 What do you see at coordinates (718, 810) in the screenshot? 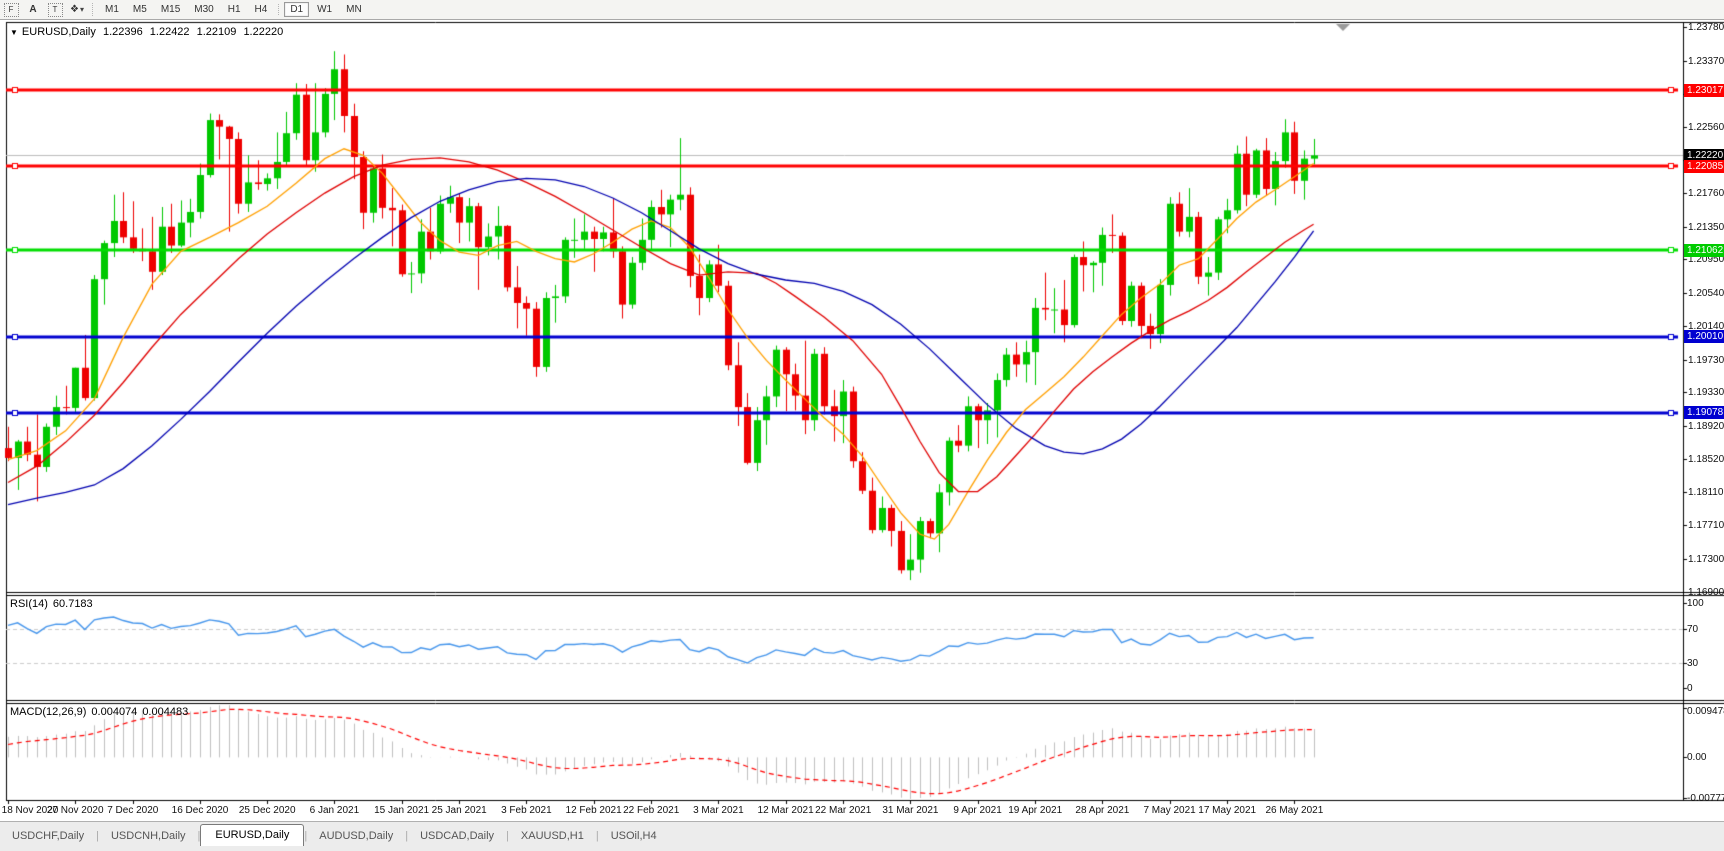
I see `date-tick-label: 3 Mar 2021` at bounding box center [718, 810].